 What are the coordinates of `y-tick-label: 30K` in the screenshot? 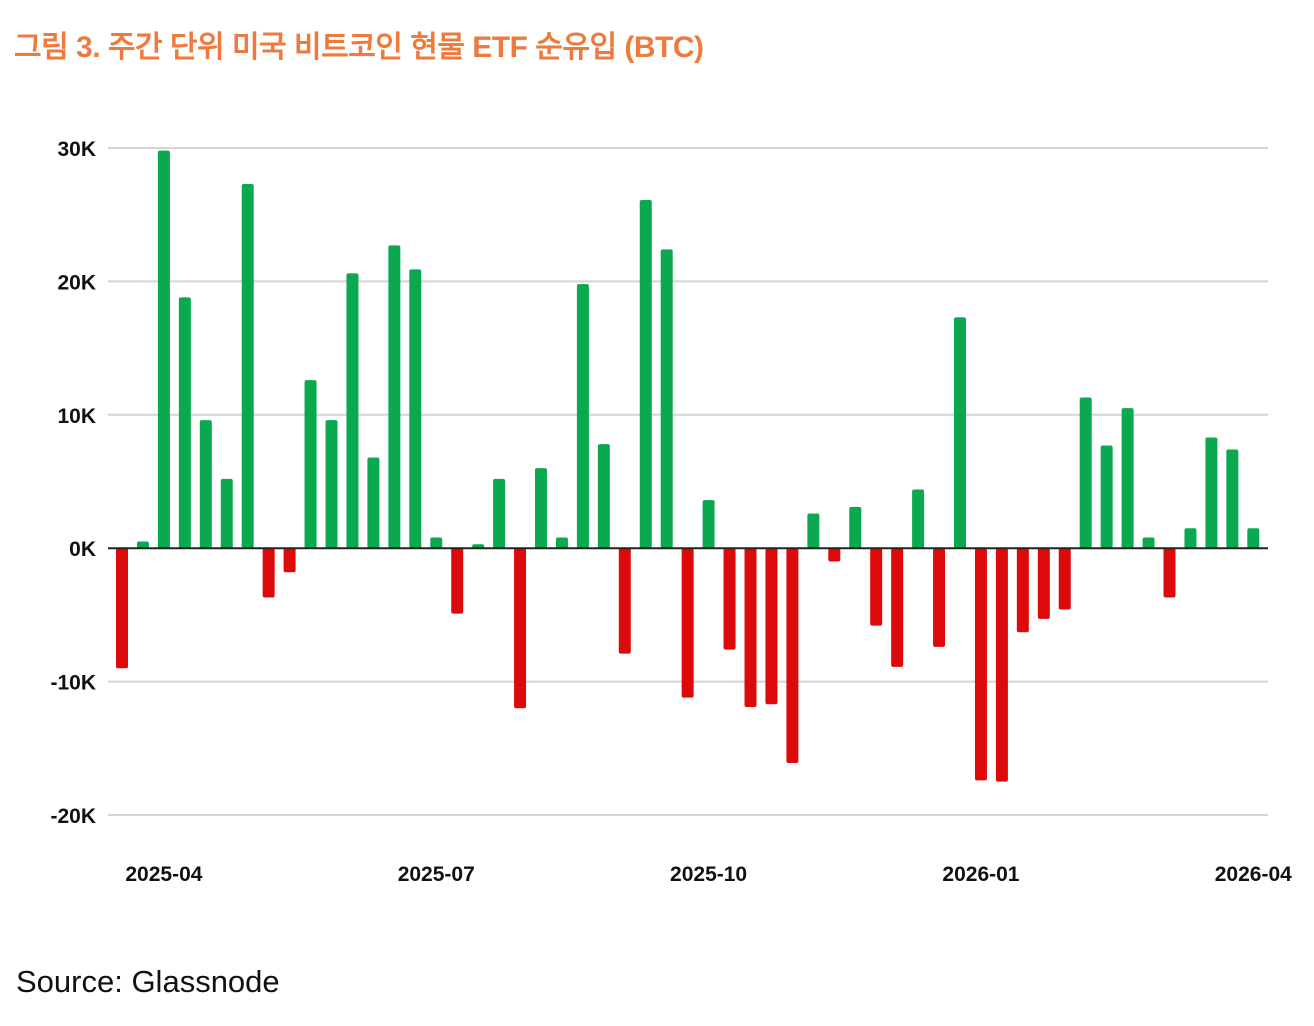 It's located at (76, 149).